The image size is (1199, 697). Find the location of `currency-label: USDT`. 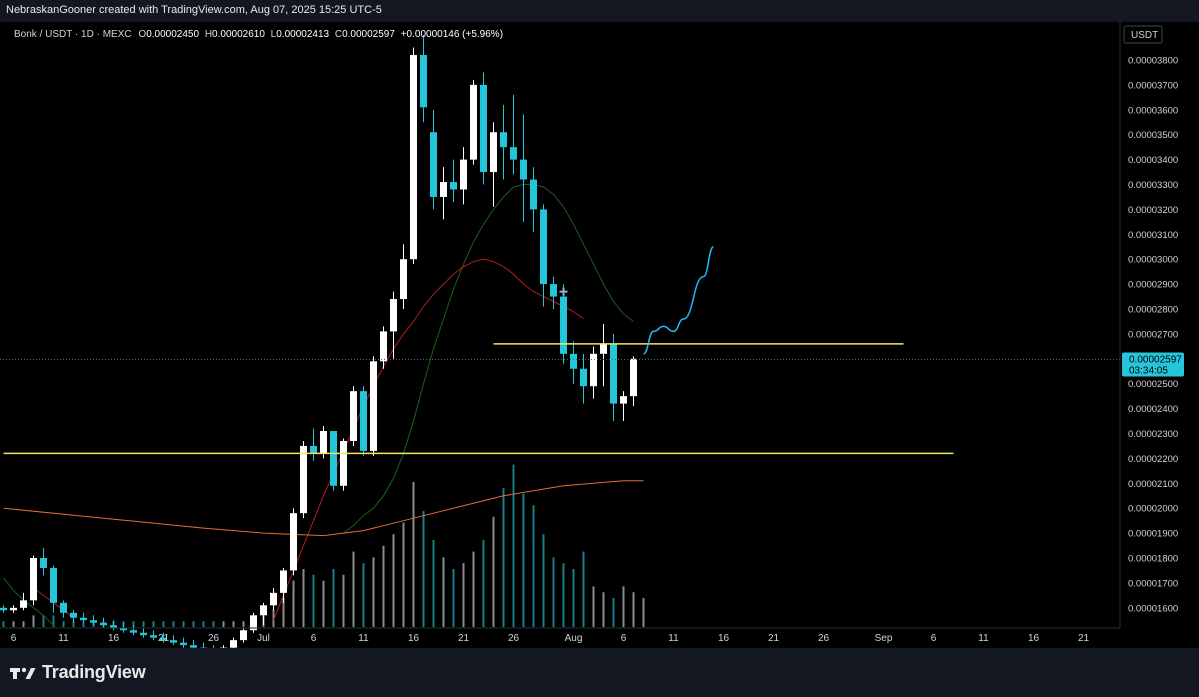

currency-label: USDT is located at coordinates (1144, 35).